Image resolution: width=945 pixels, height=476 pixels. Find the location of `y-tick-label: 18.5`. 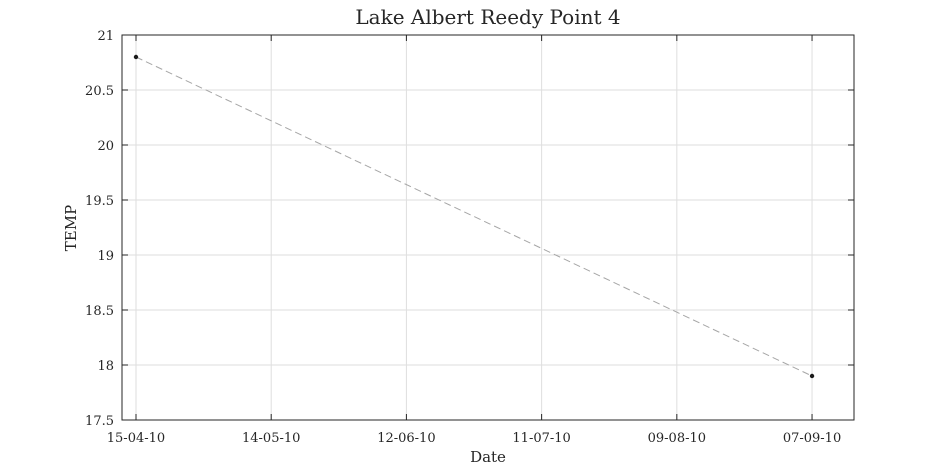

y-tick-label: 18.5 is located at coordinates (99, 311).